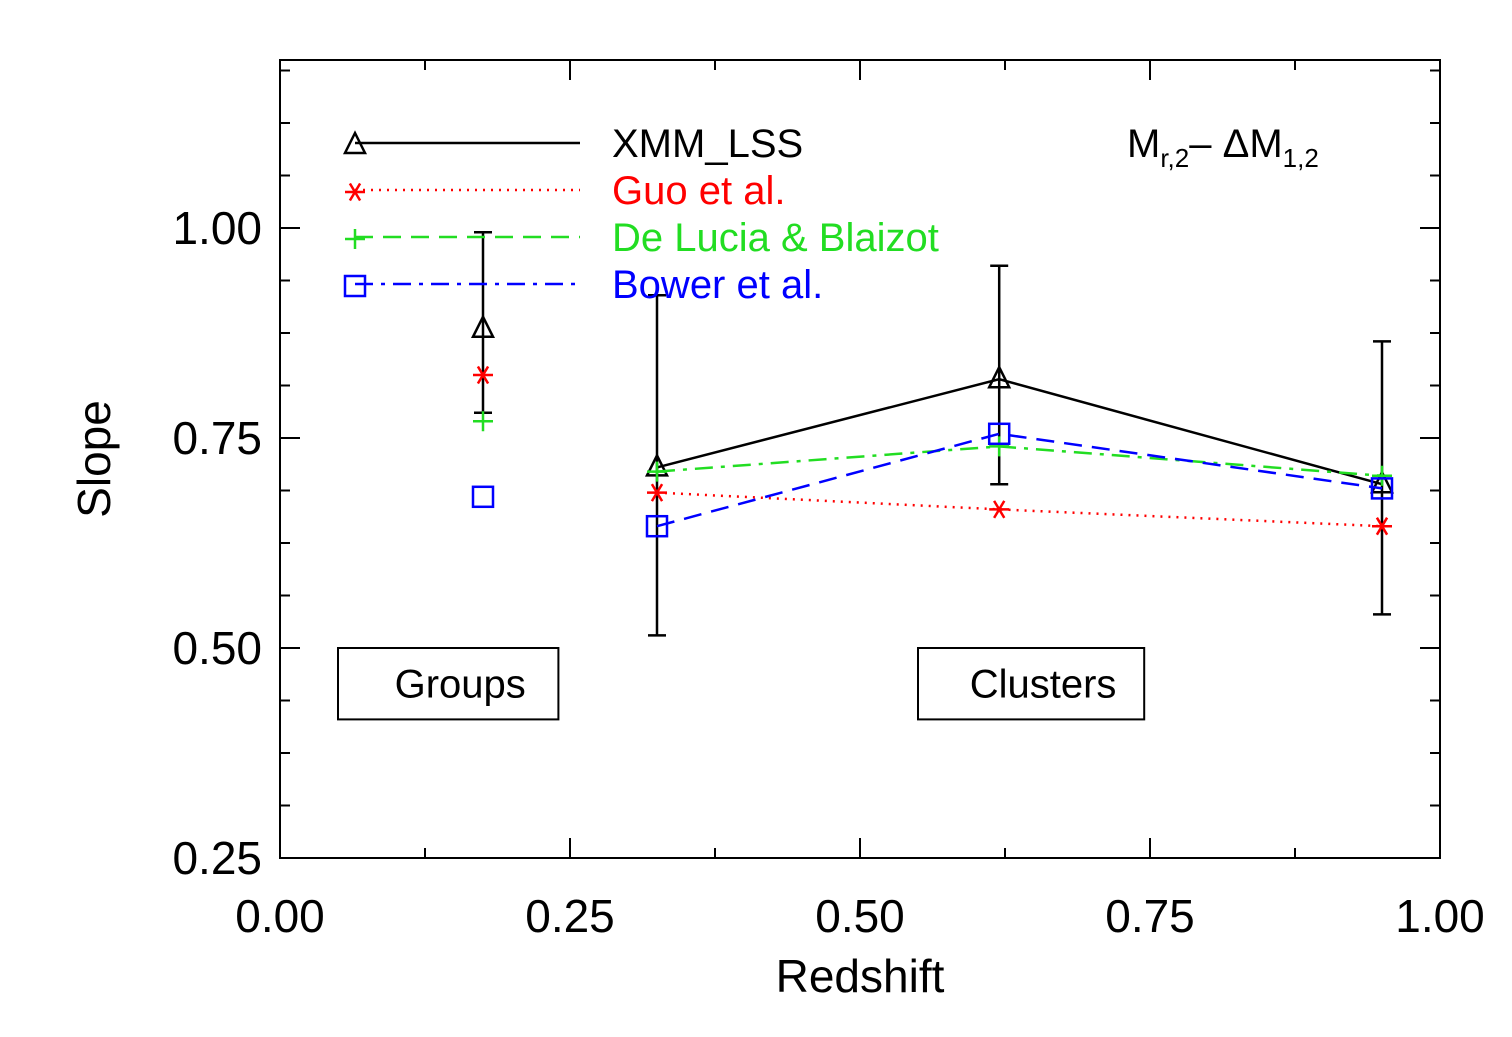 Image resolution: width=1512 pixels, height=1037 pixels. Describe the element at coordinates (1150, 916) in the screenshot. I see `x-tick-label: 0.75` at that location.